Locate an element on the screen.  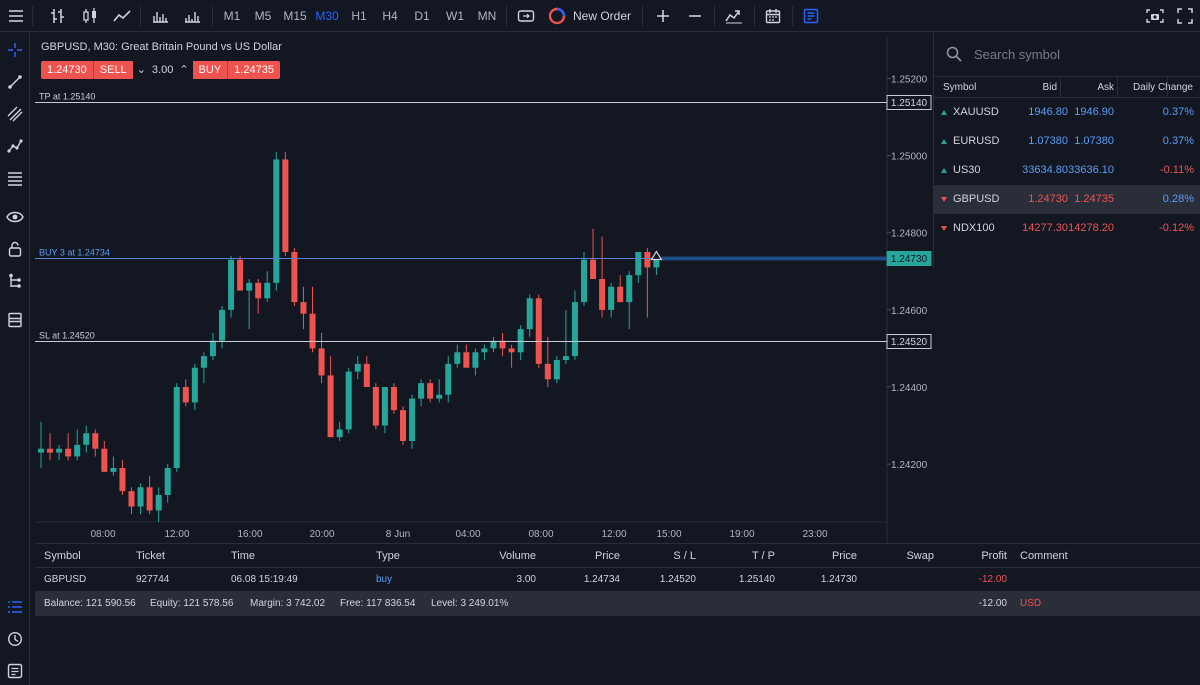
column-ask: Ask is located at coordinates (1105, 87).